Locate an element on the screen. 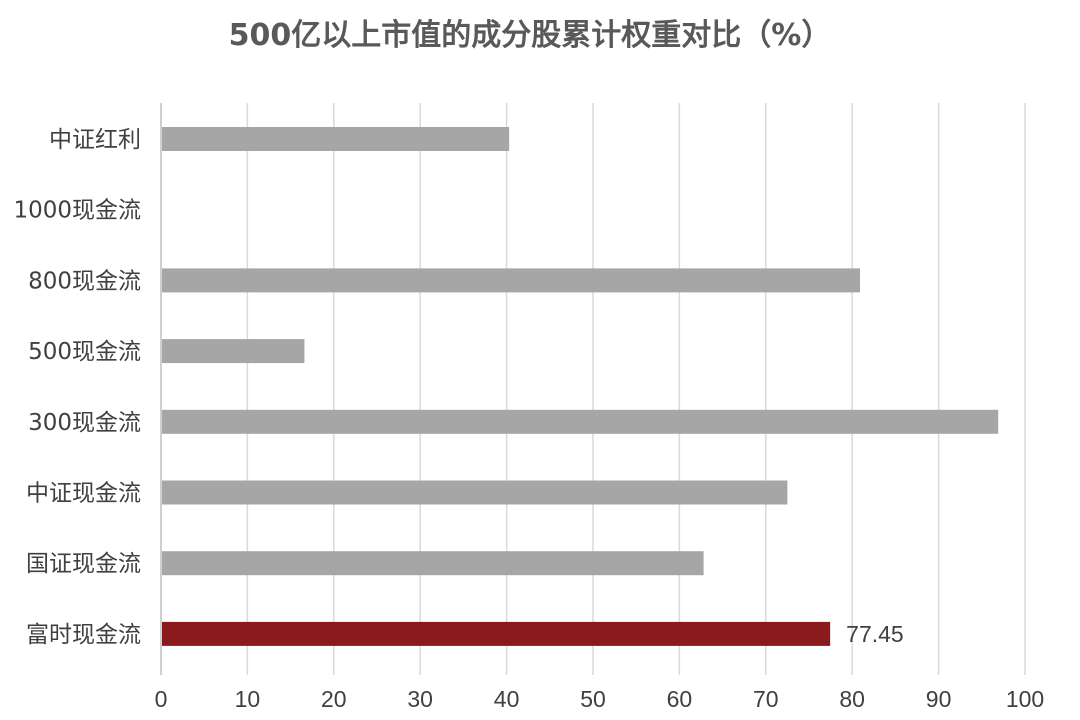 This screenshot has width=1080, height=720. x-tick-label: 90 is located at coordinates (939, 699).